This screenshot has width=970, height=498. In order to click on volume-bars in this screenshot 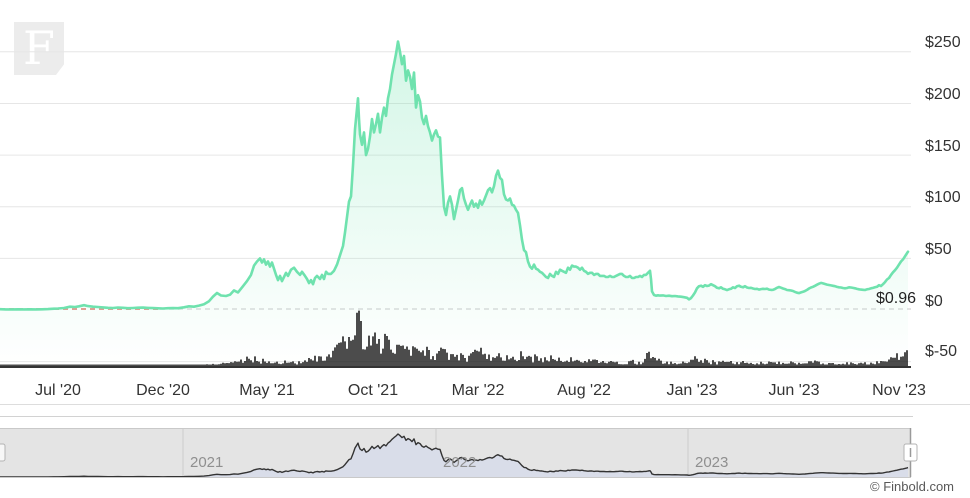, I will do `click(454, 338)`.